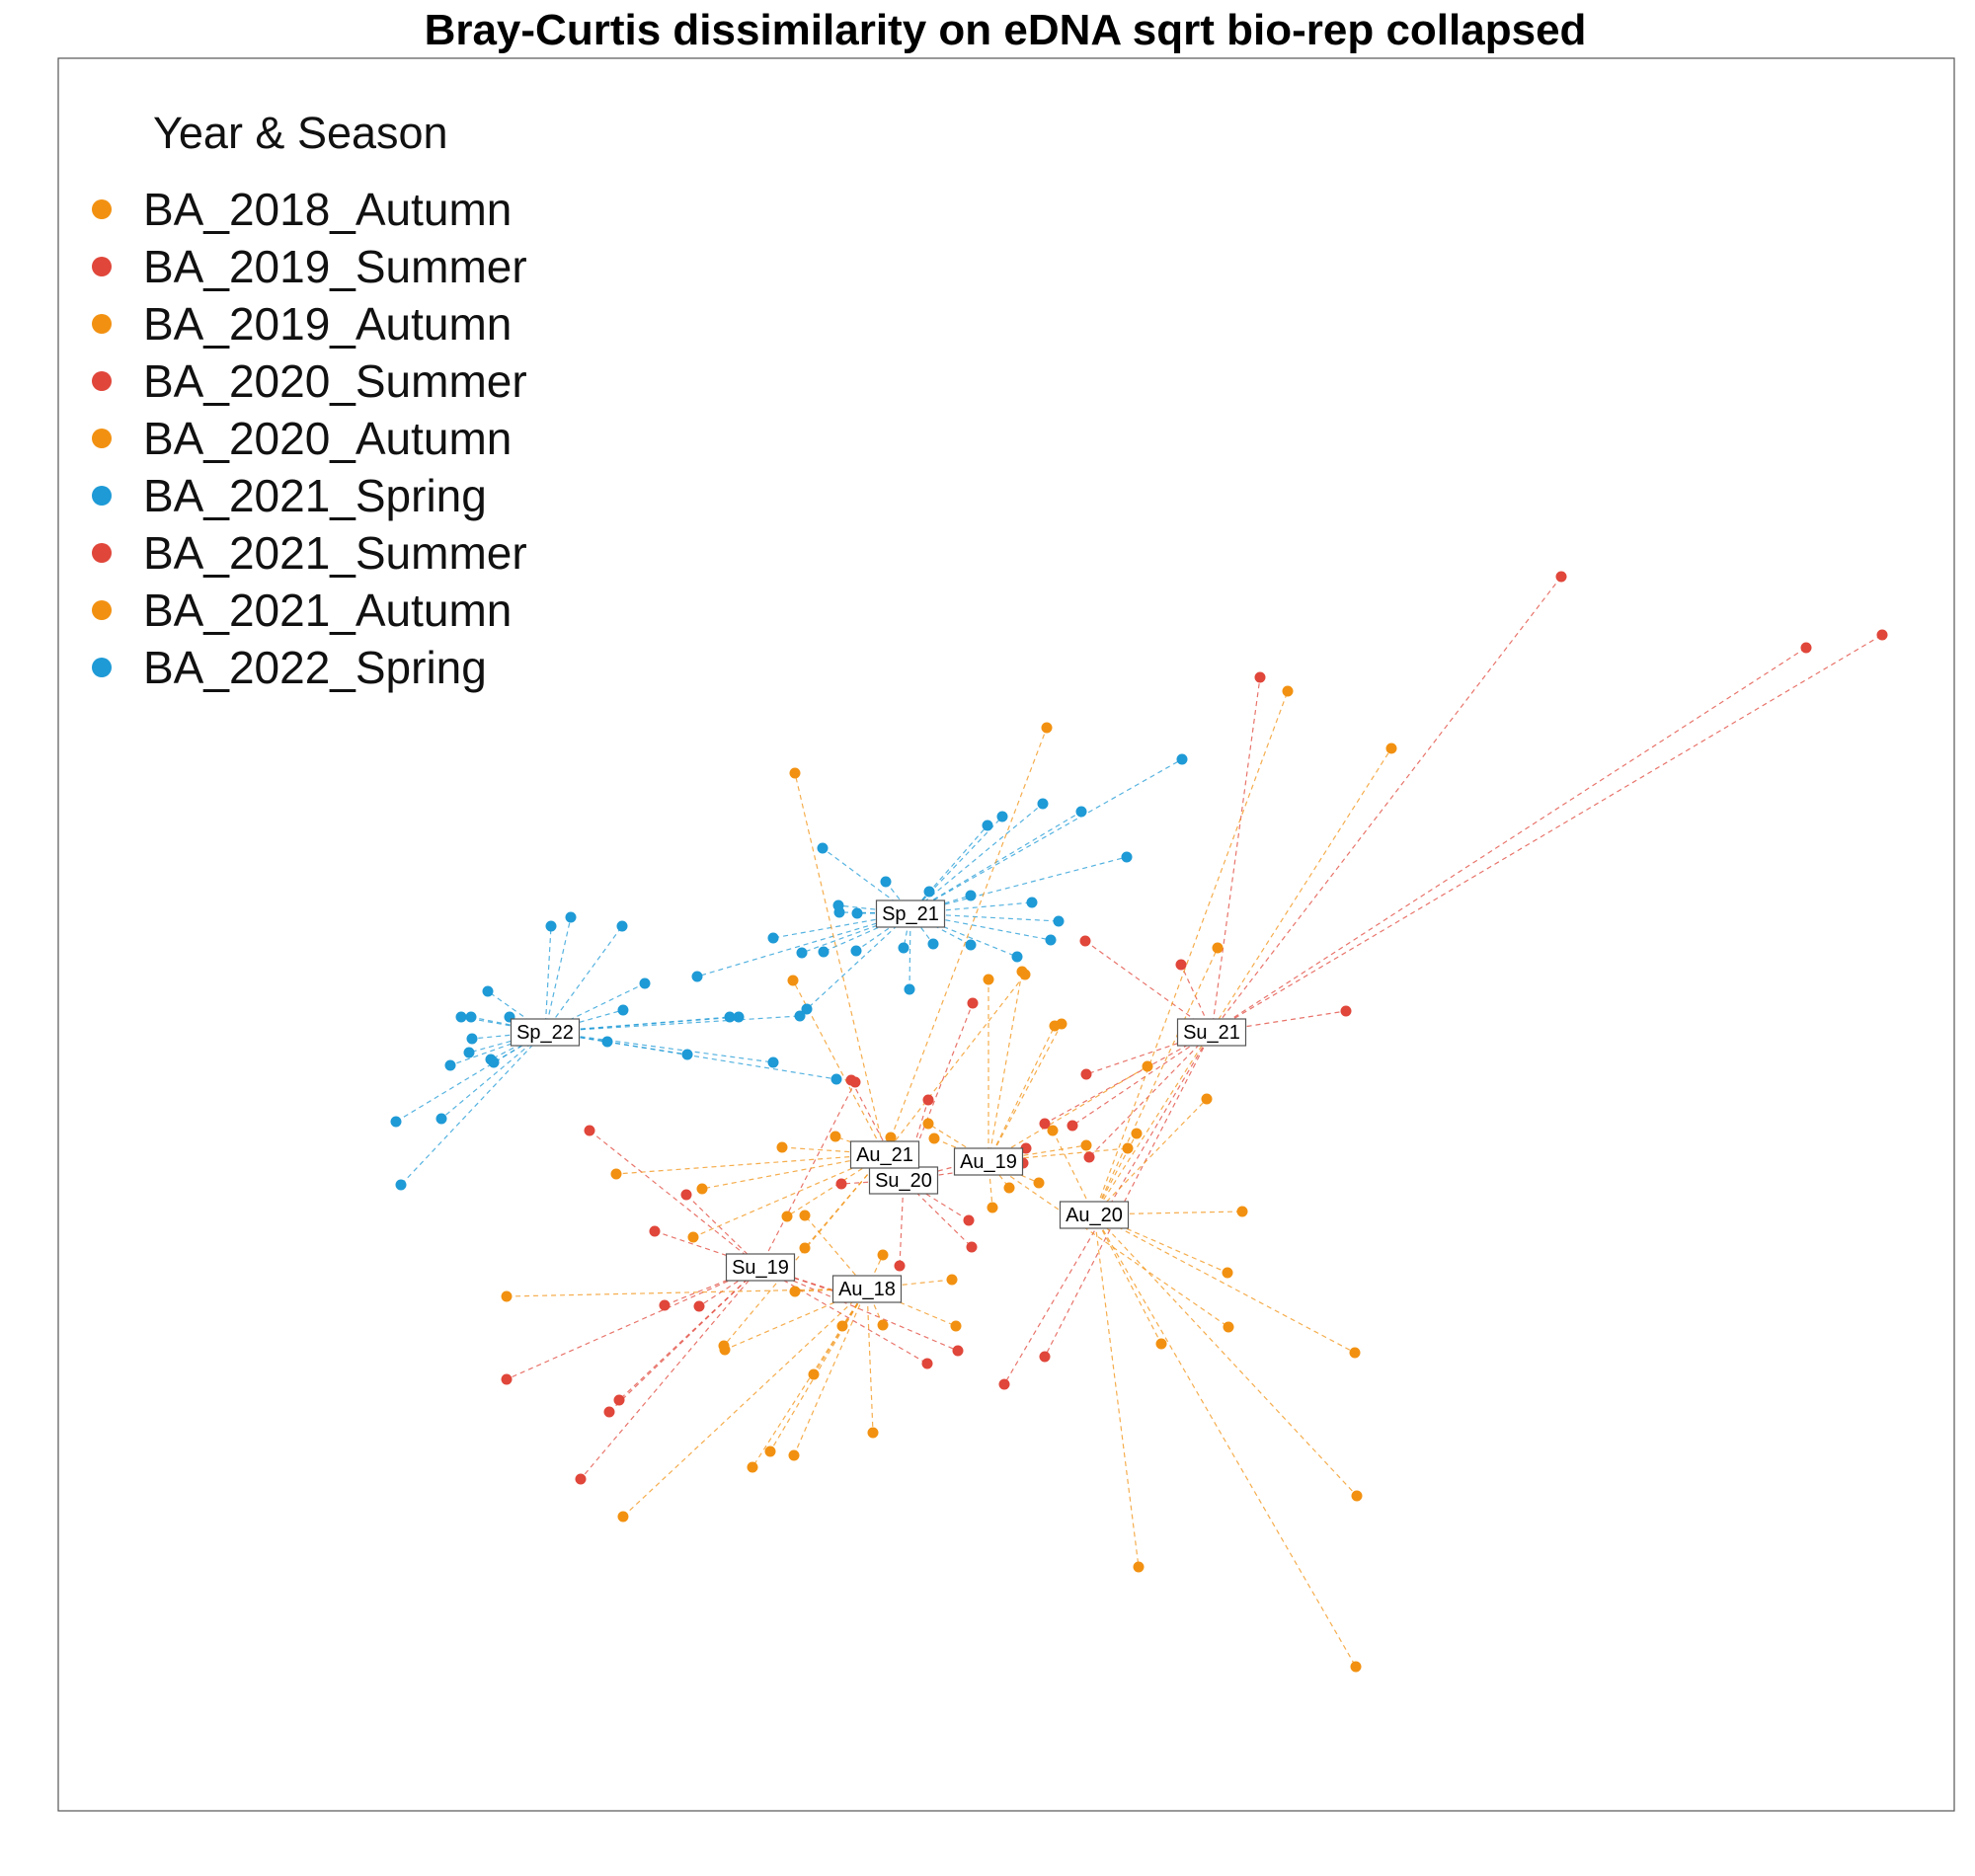 The height and width of the screenshot is (1876, 1975). What do you see at coordinates (315, 496) in the screenshot?
I see `legend-label: BA_2021_Spring` at bounding box center [315, 496].